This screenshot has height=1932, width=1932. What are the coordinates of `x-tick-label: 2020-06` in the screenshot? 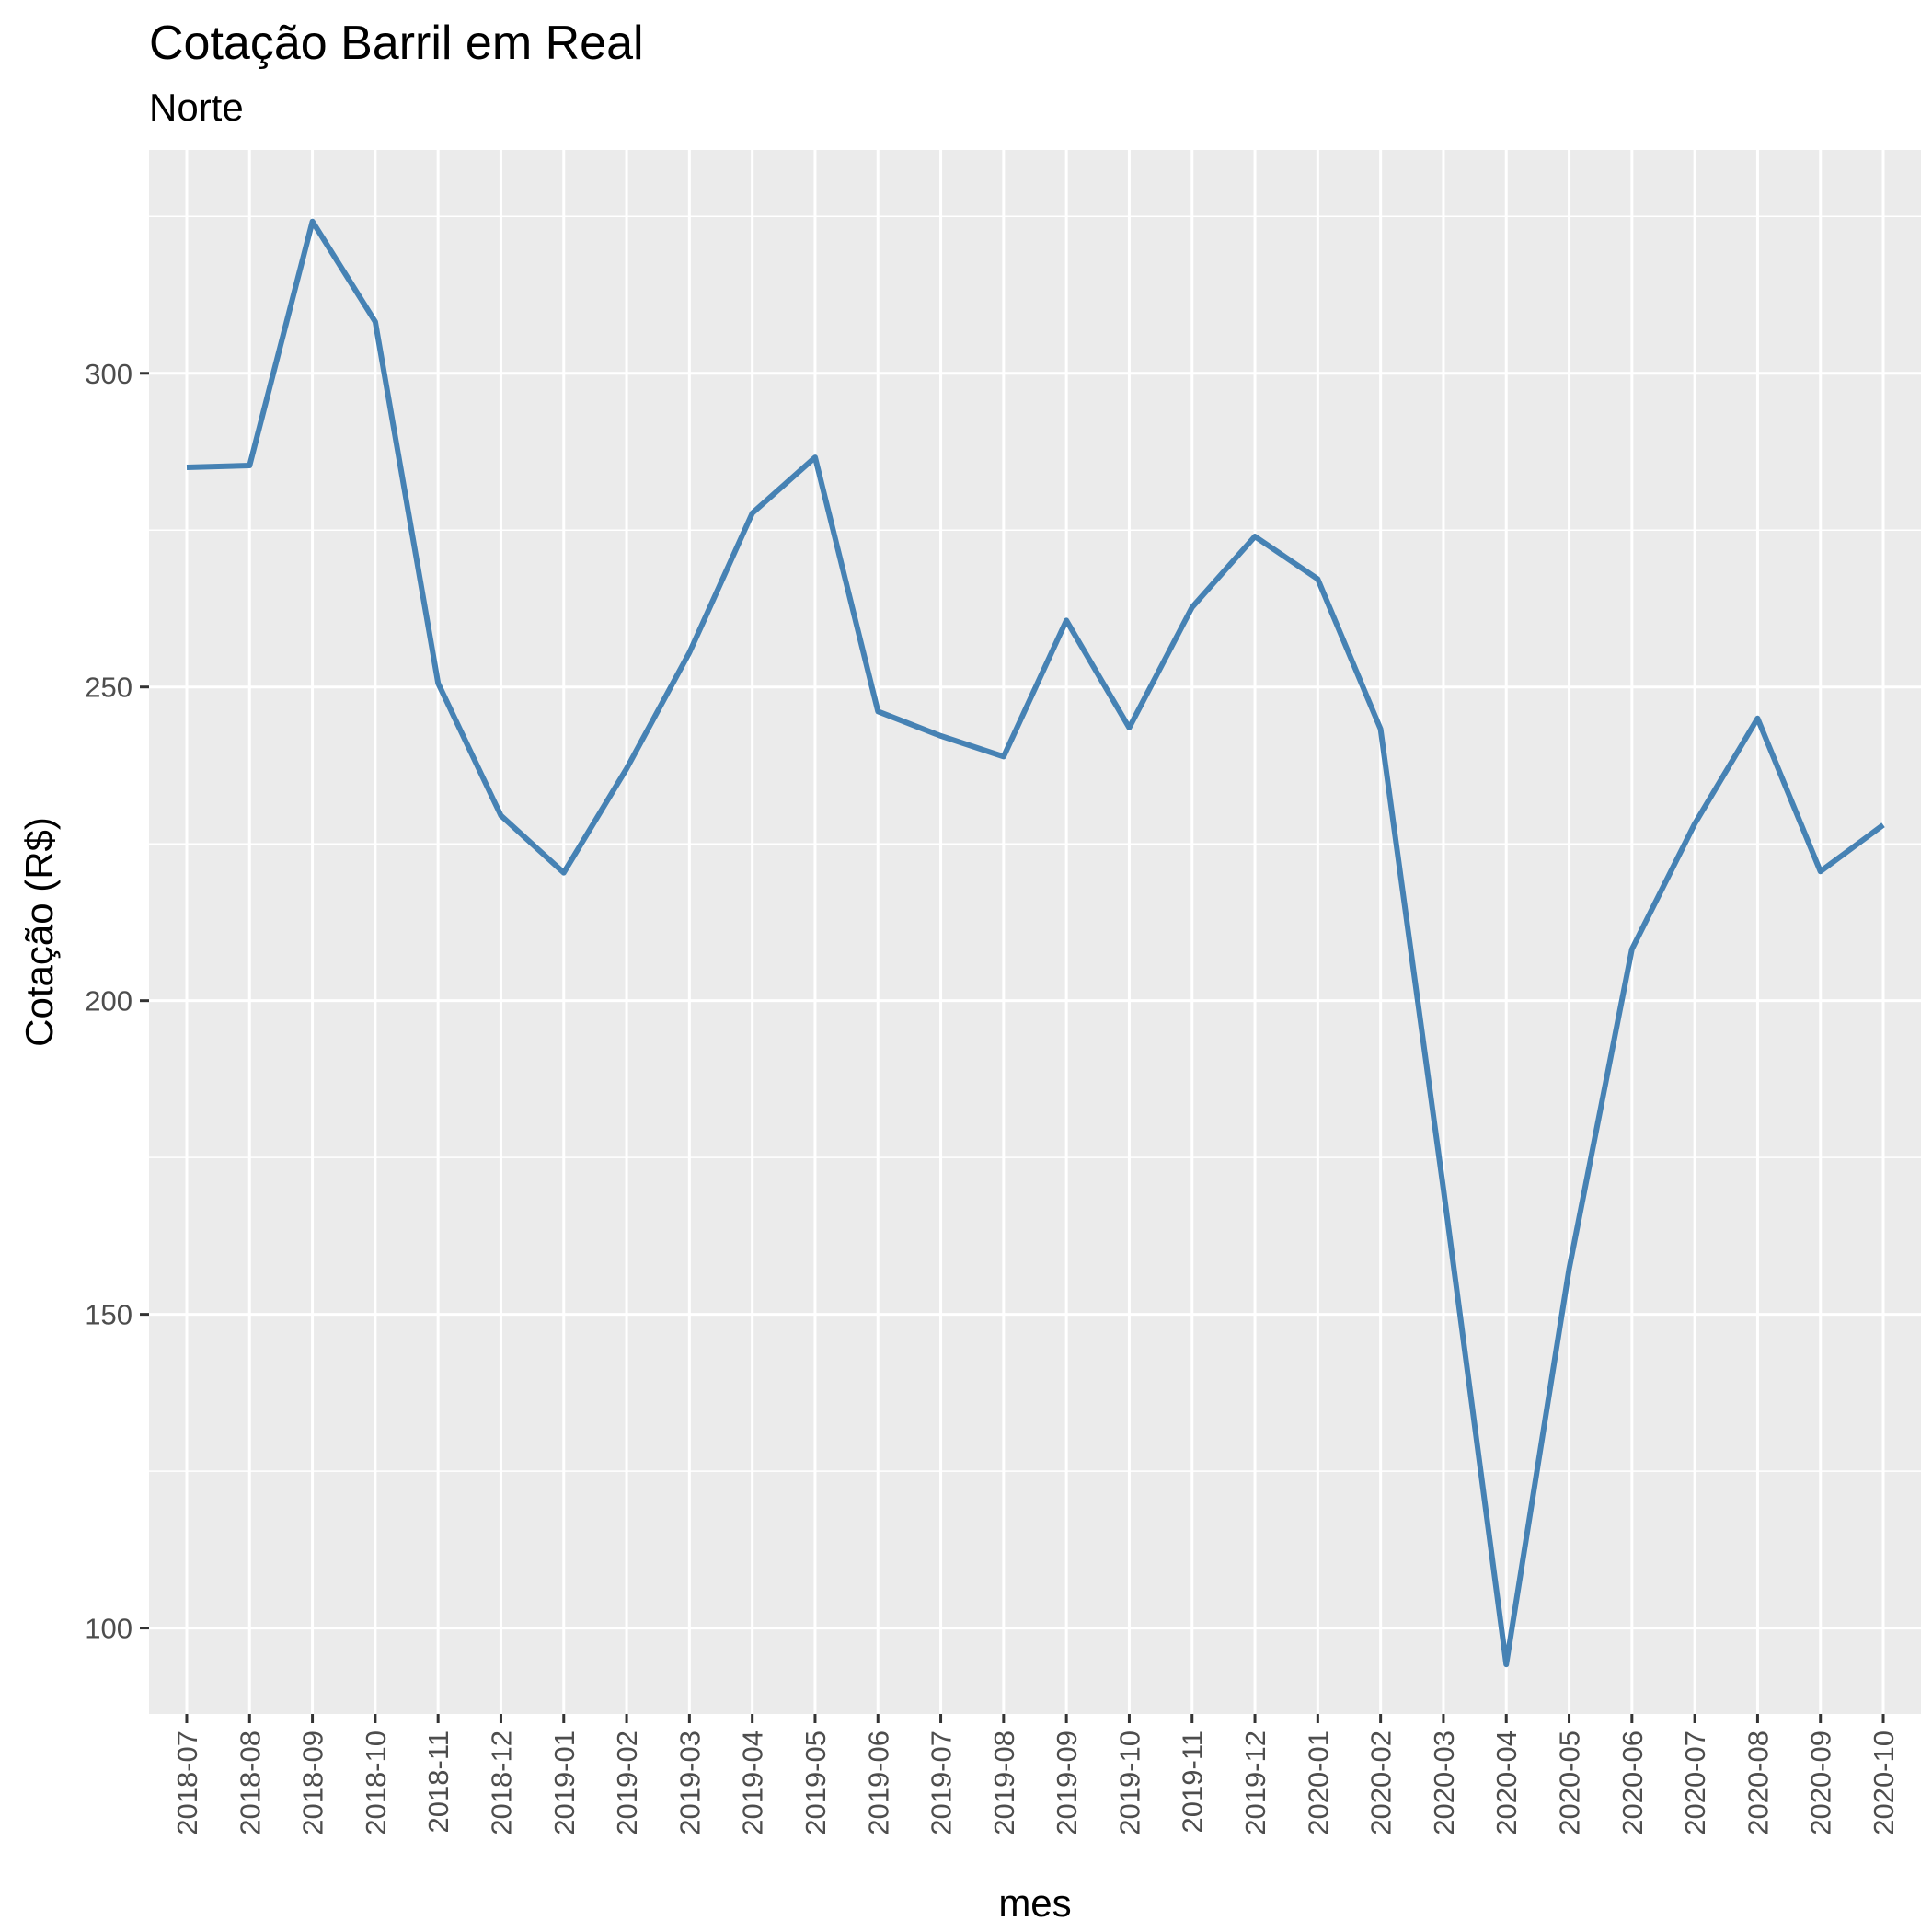 It's located at (1632, 1783).